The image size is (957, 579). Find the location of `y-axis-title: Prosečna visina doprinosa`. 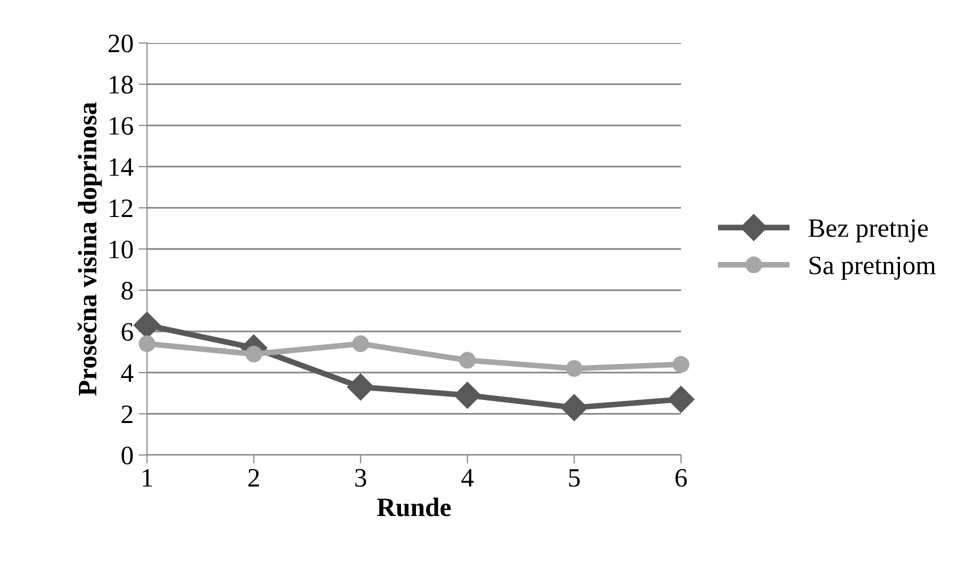

y-axis-title: Prosečna visina doprinosa is located at coordinates (90, 249).